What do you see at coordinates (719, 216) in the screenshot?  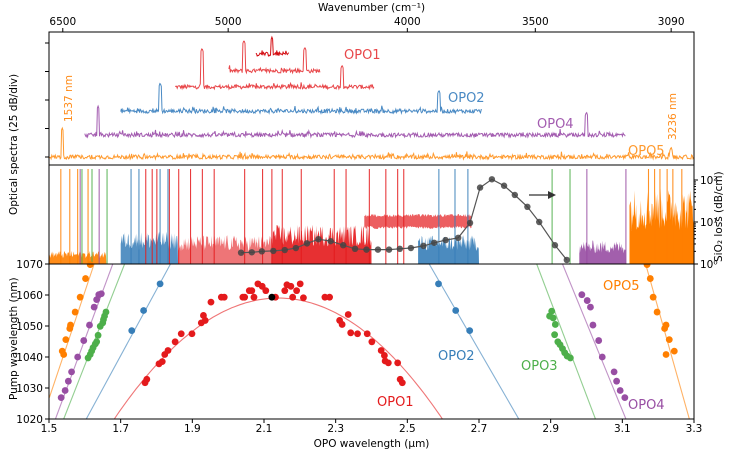 I see `loss-y-axis-title: SiO₂ loss (dB/cm)` at bounding box center [719, 216].